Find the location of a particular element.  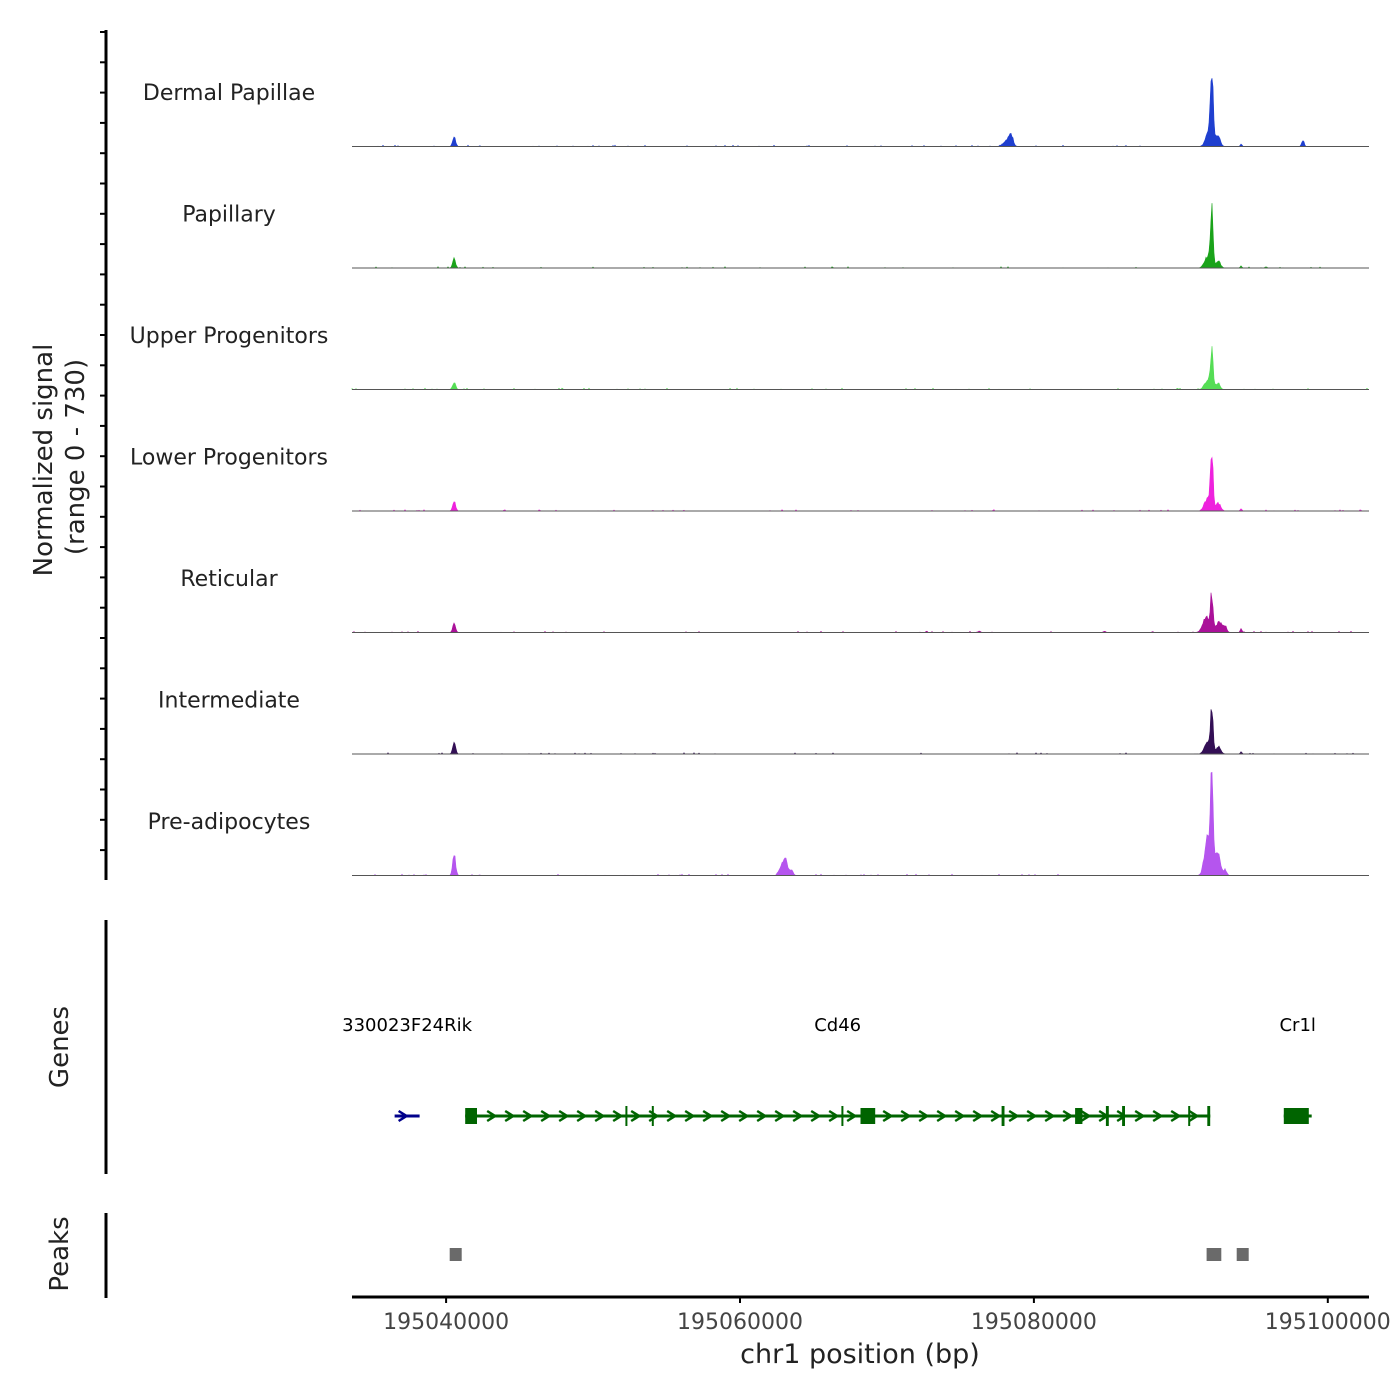

track-label: Upper Progenitors is located at coordinates (229, 336).